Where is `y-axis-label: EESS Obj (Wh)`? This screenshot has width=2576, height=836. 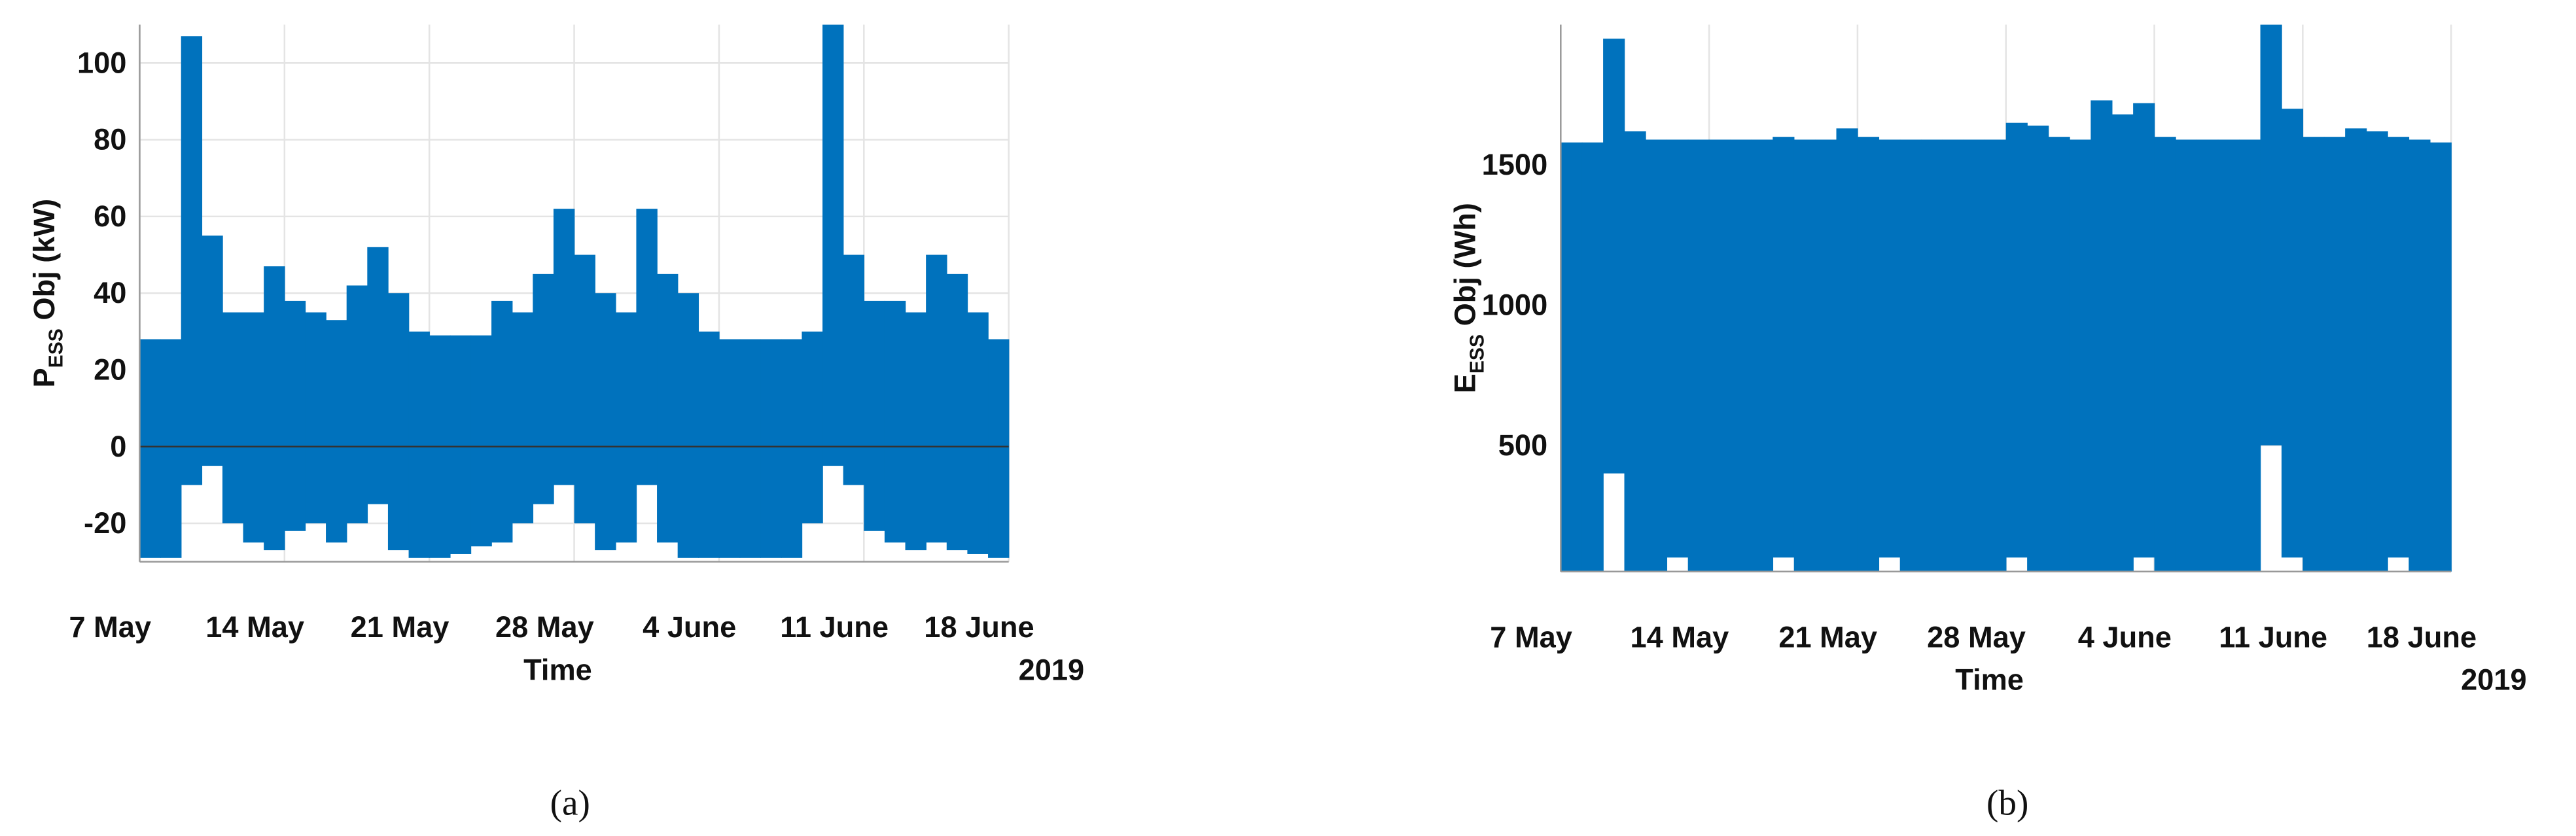 y-axis-label: EESS Obj (Wh) is located at coordinates (1469, 298).